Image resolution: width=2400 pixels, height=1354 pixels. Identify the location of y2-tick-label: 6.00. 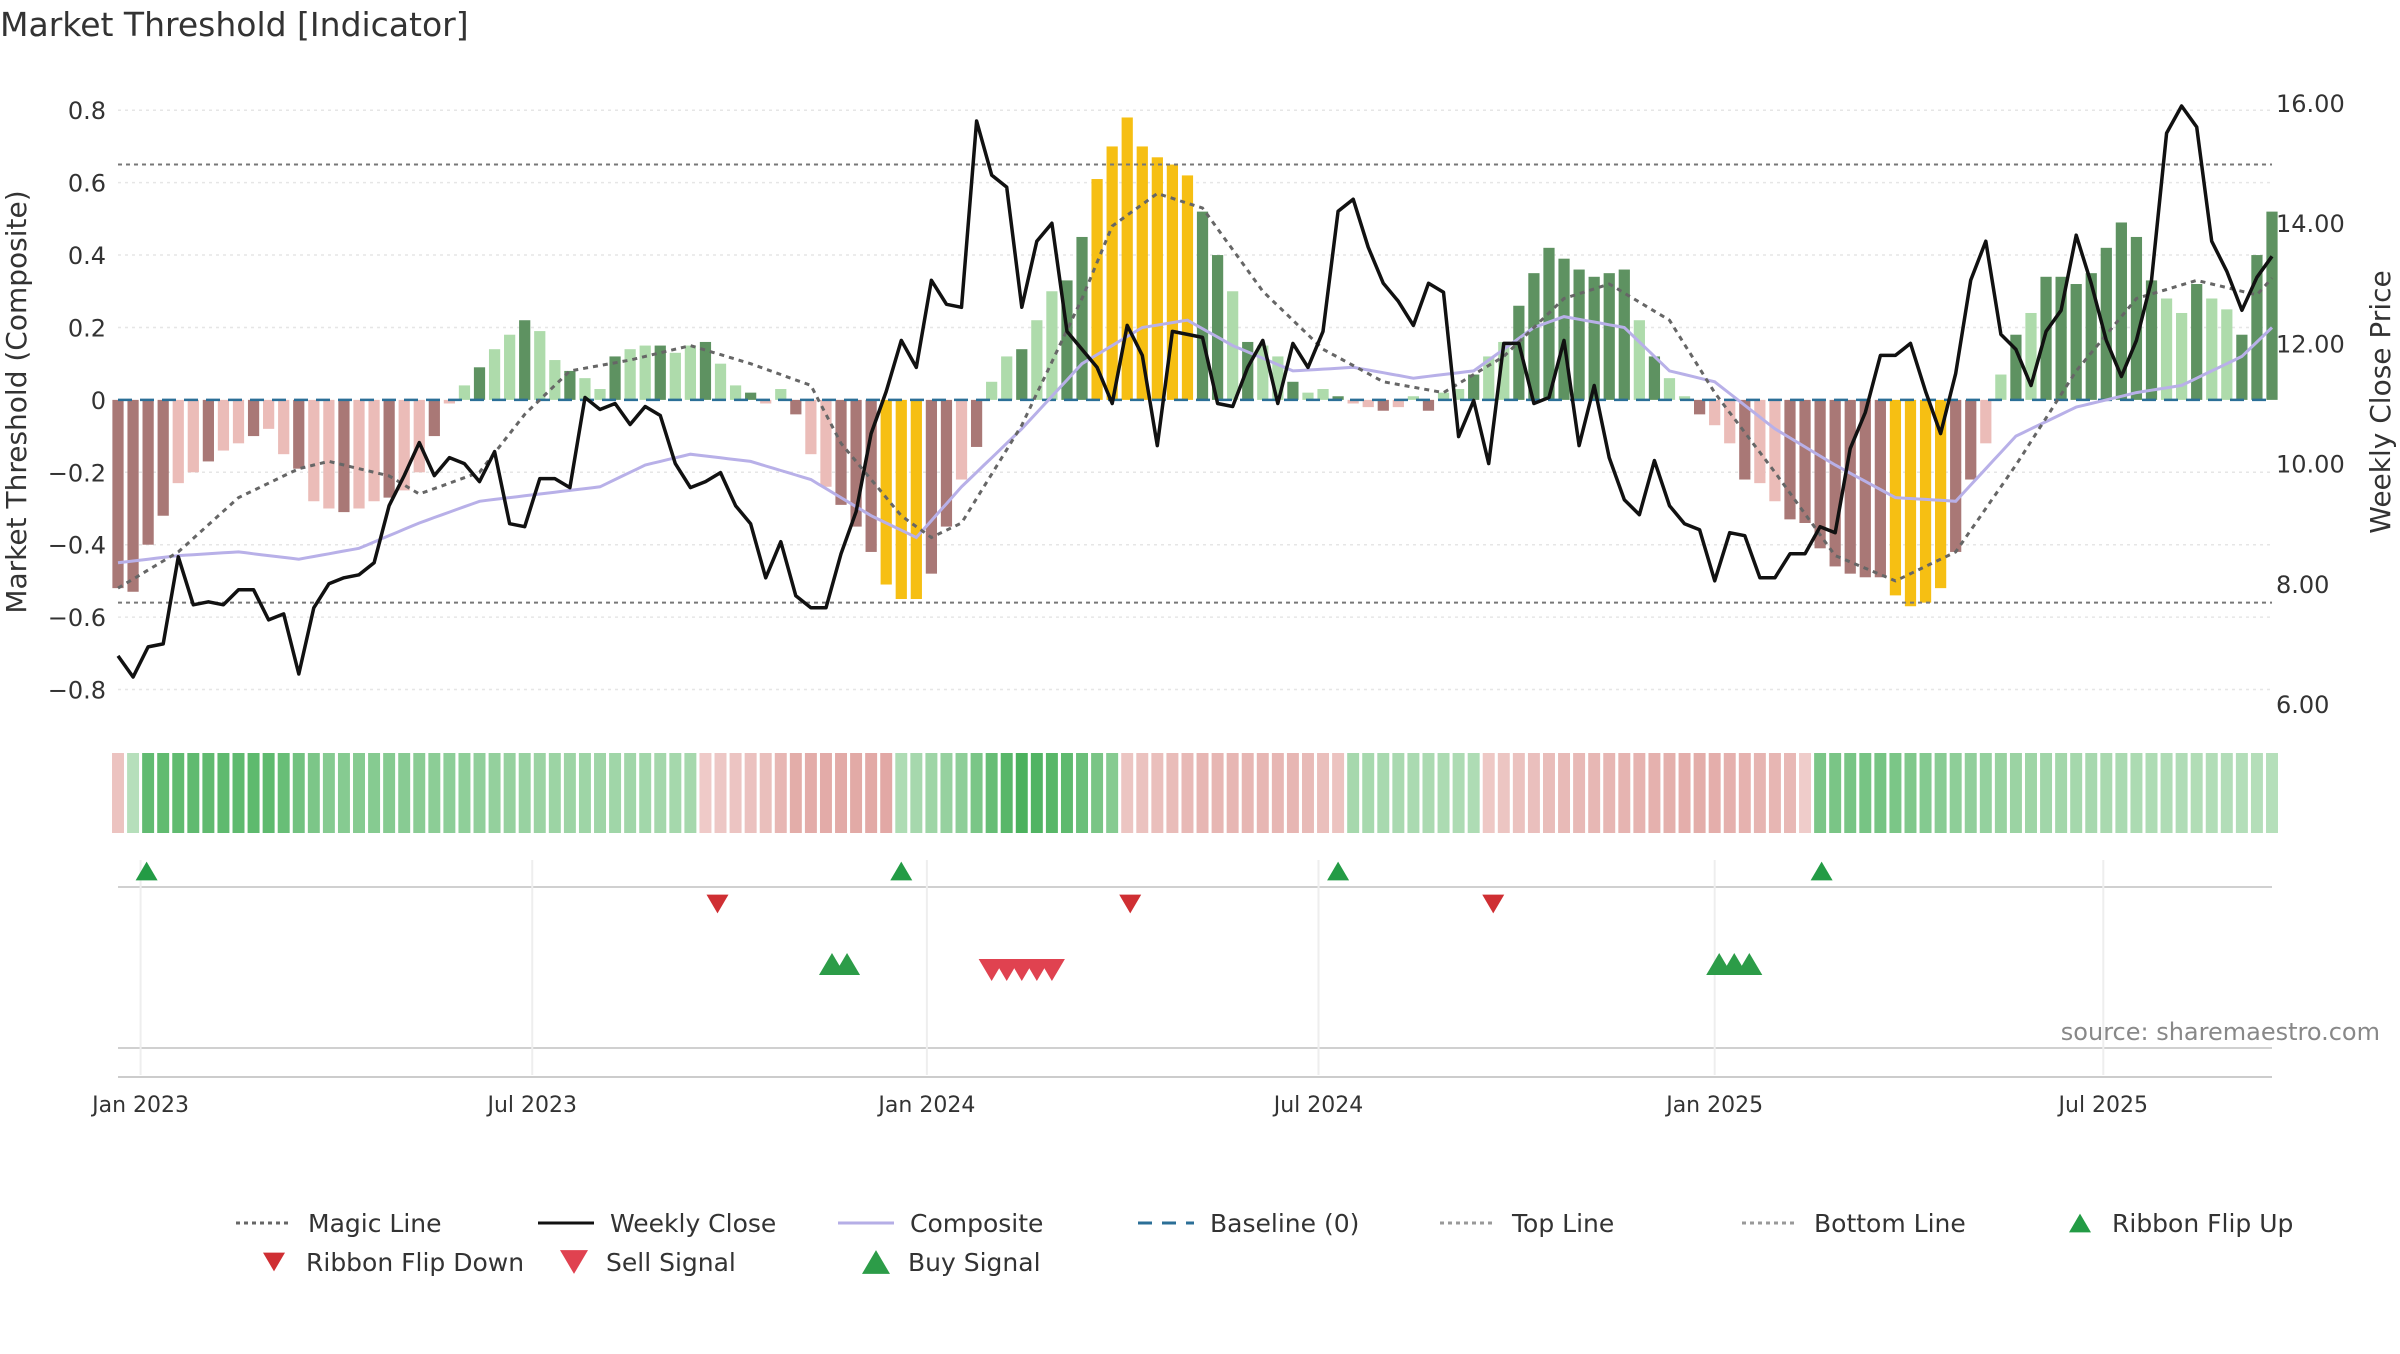
(2302, 705).